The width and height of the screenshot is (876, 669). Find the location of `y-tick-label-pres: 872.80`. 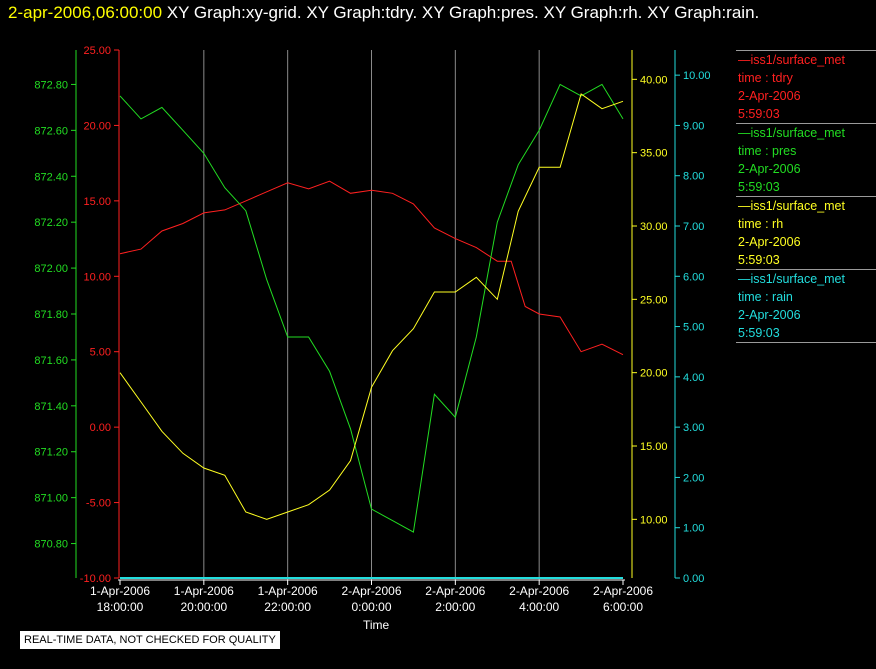

y-tick-label-pres: 872.80 is located at coordinates (51, 85).